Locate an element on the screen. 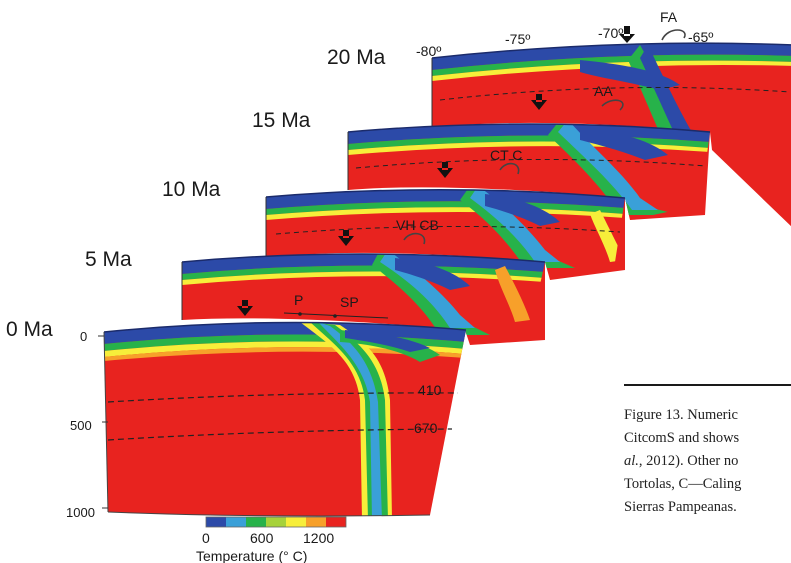 The height and width of the screenshot is (563, 791). longitude-label: -80º is located at coordinates (428, 51).